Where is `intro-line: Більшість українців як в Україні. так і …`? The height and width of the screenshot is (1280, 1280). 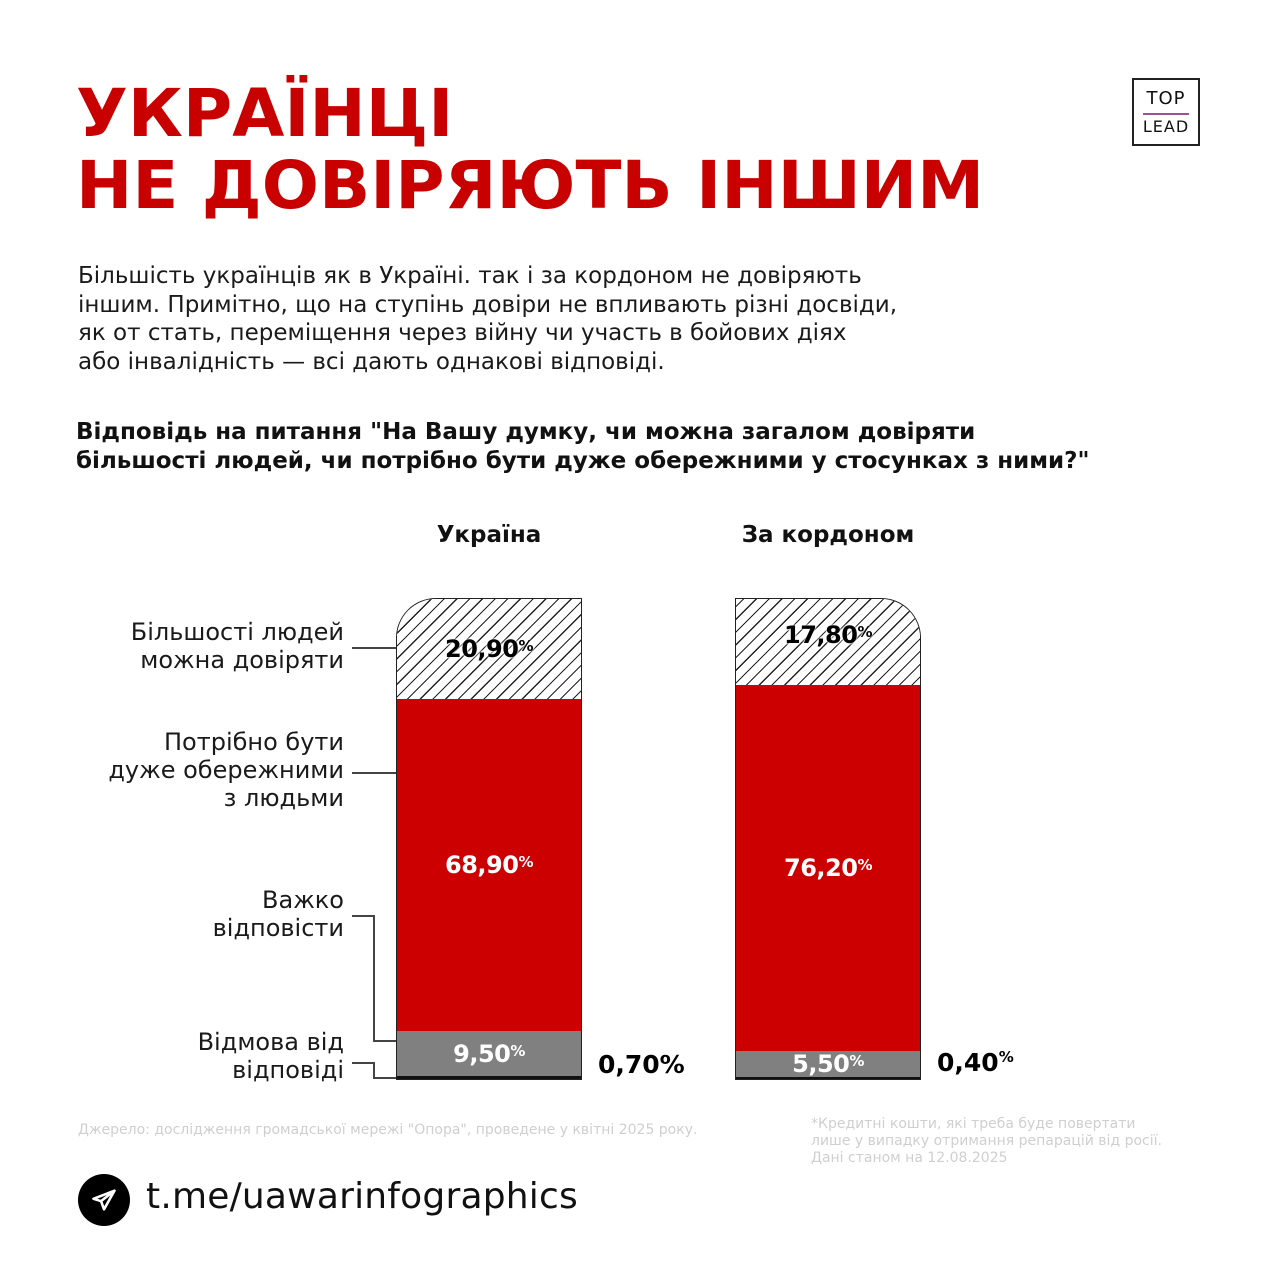 intro-line: Більшість українців як в Україні. так і … is located at coordinates (470, 276).